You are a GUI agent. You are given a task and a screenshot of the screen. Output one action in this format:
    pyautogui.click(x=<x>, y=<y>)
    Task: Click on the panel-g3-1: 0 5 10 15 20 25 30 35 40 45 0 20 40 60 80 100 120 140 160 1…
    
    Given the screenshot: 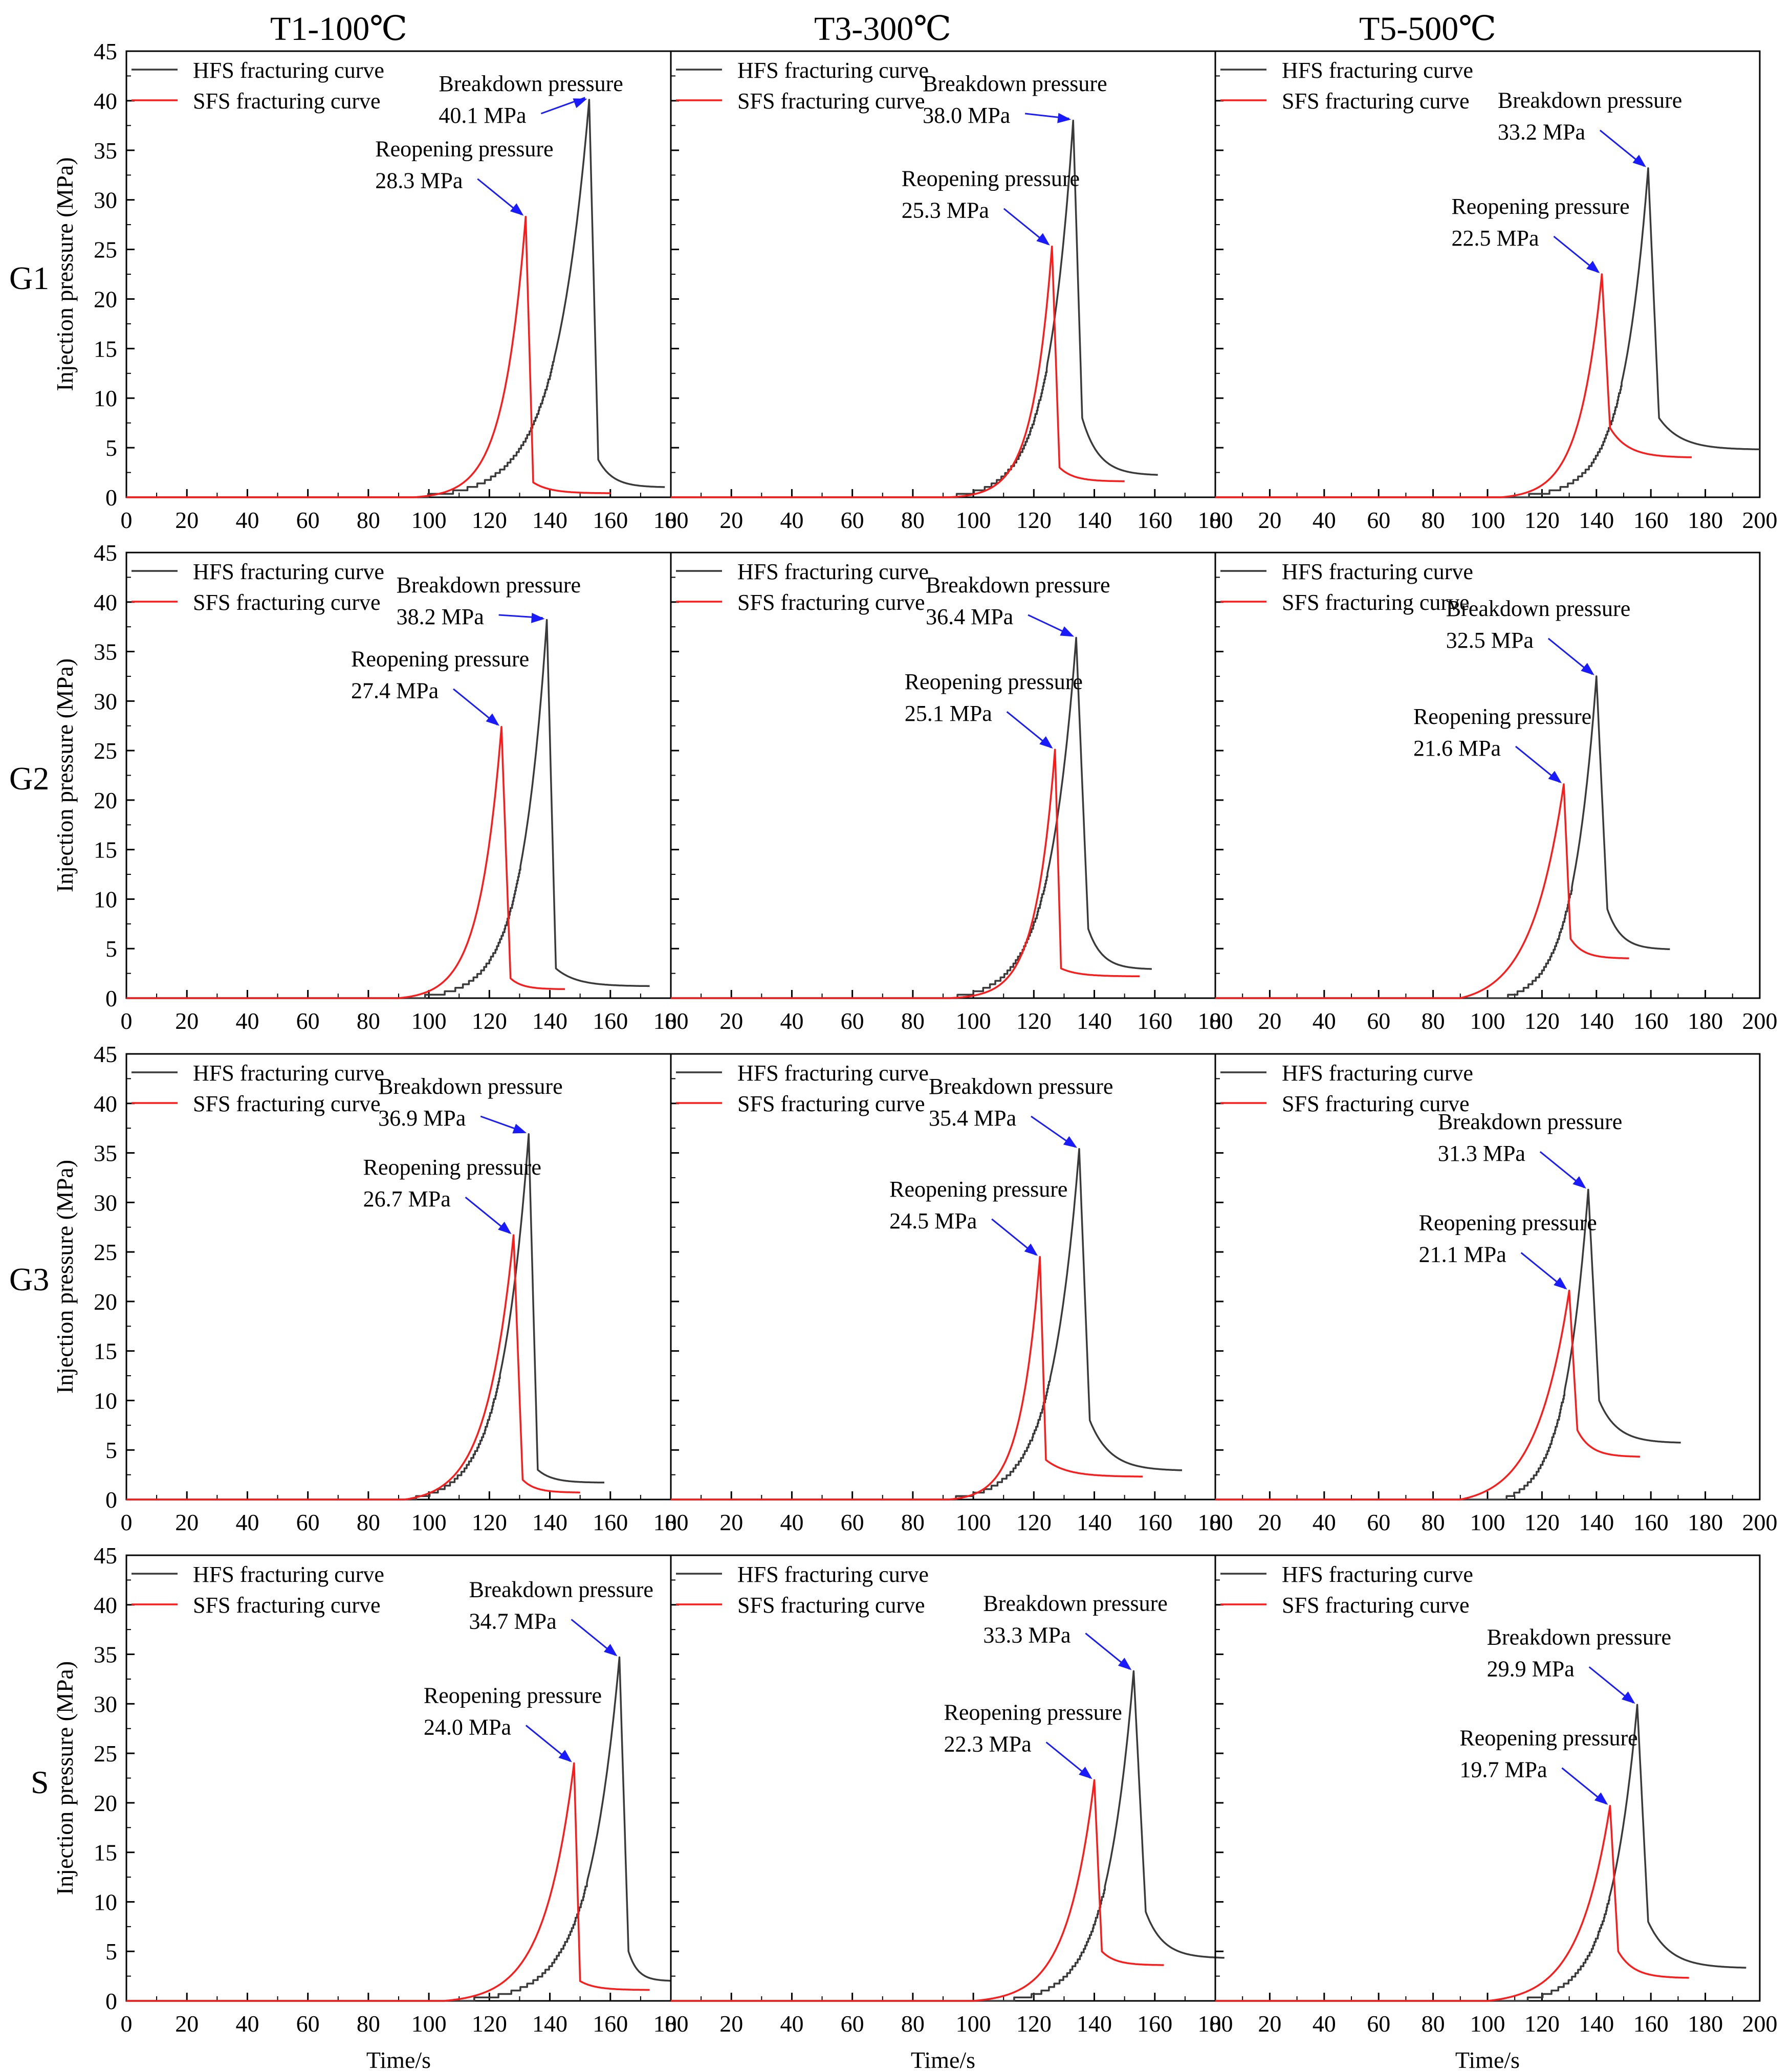 What is the action you would take?
    pyautogui.click(x=370, y=1288)
    